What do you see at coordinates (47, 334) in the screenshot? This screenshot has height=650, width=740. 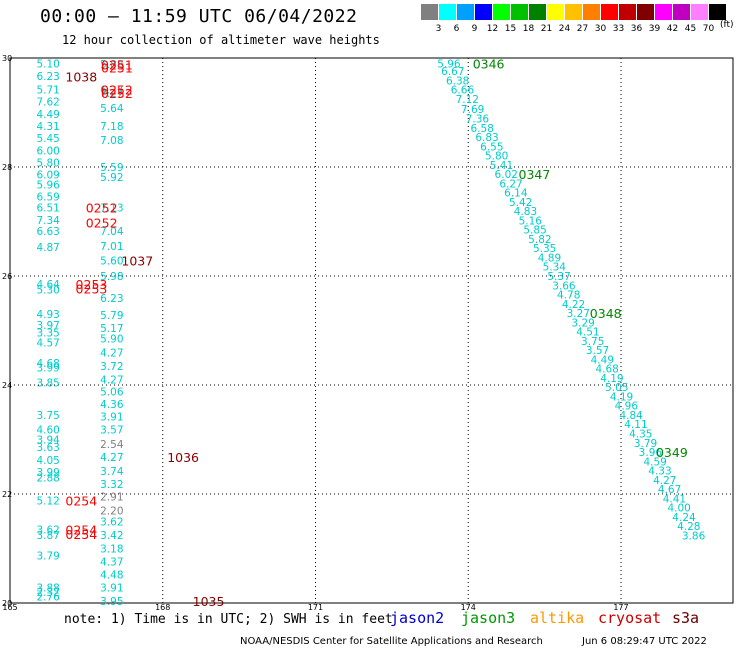 I see `wave-height-label: 3.35` at bounding box center [47, 334].